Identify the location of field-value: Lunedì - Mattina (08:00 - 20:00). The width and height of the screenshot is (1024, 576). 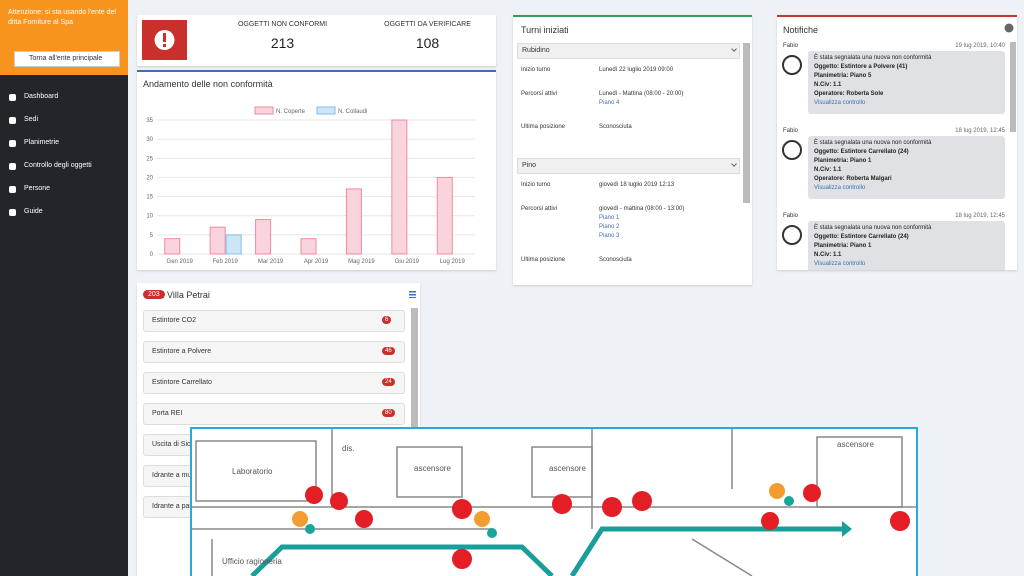
(641, 94).